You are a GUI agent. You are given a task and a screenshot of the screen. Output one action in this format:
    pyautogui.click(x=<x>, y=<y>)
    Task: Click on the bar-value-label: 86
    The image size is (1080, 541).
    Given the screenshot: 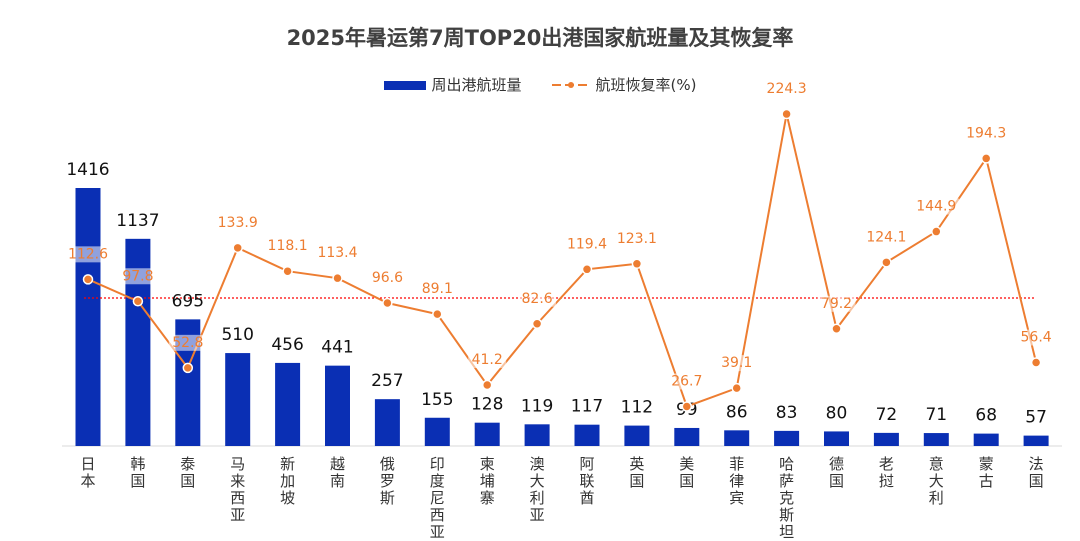 What is the action you would take?
    pyautogui.click(x=737, y=412)
    